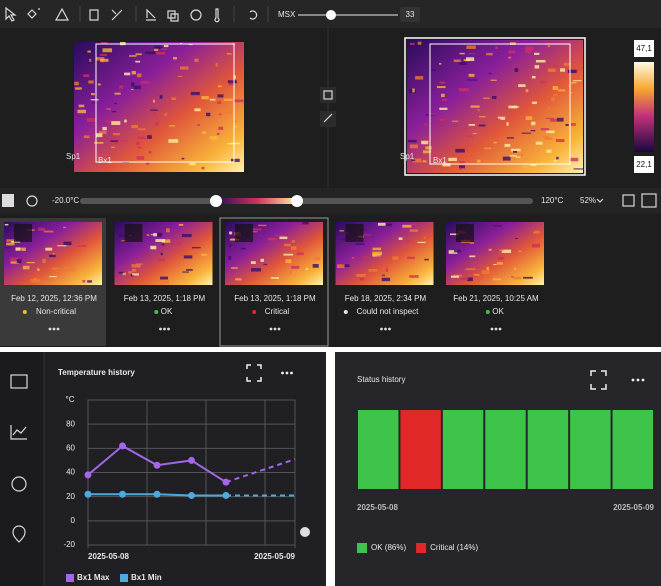  What do you see at coordinates (8, 200) in the screenshot?
I see `compare-icon` at bounding box center [8, 200].